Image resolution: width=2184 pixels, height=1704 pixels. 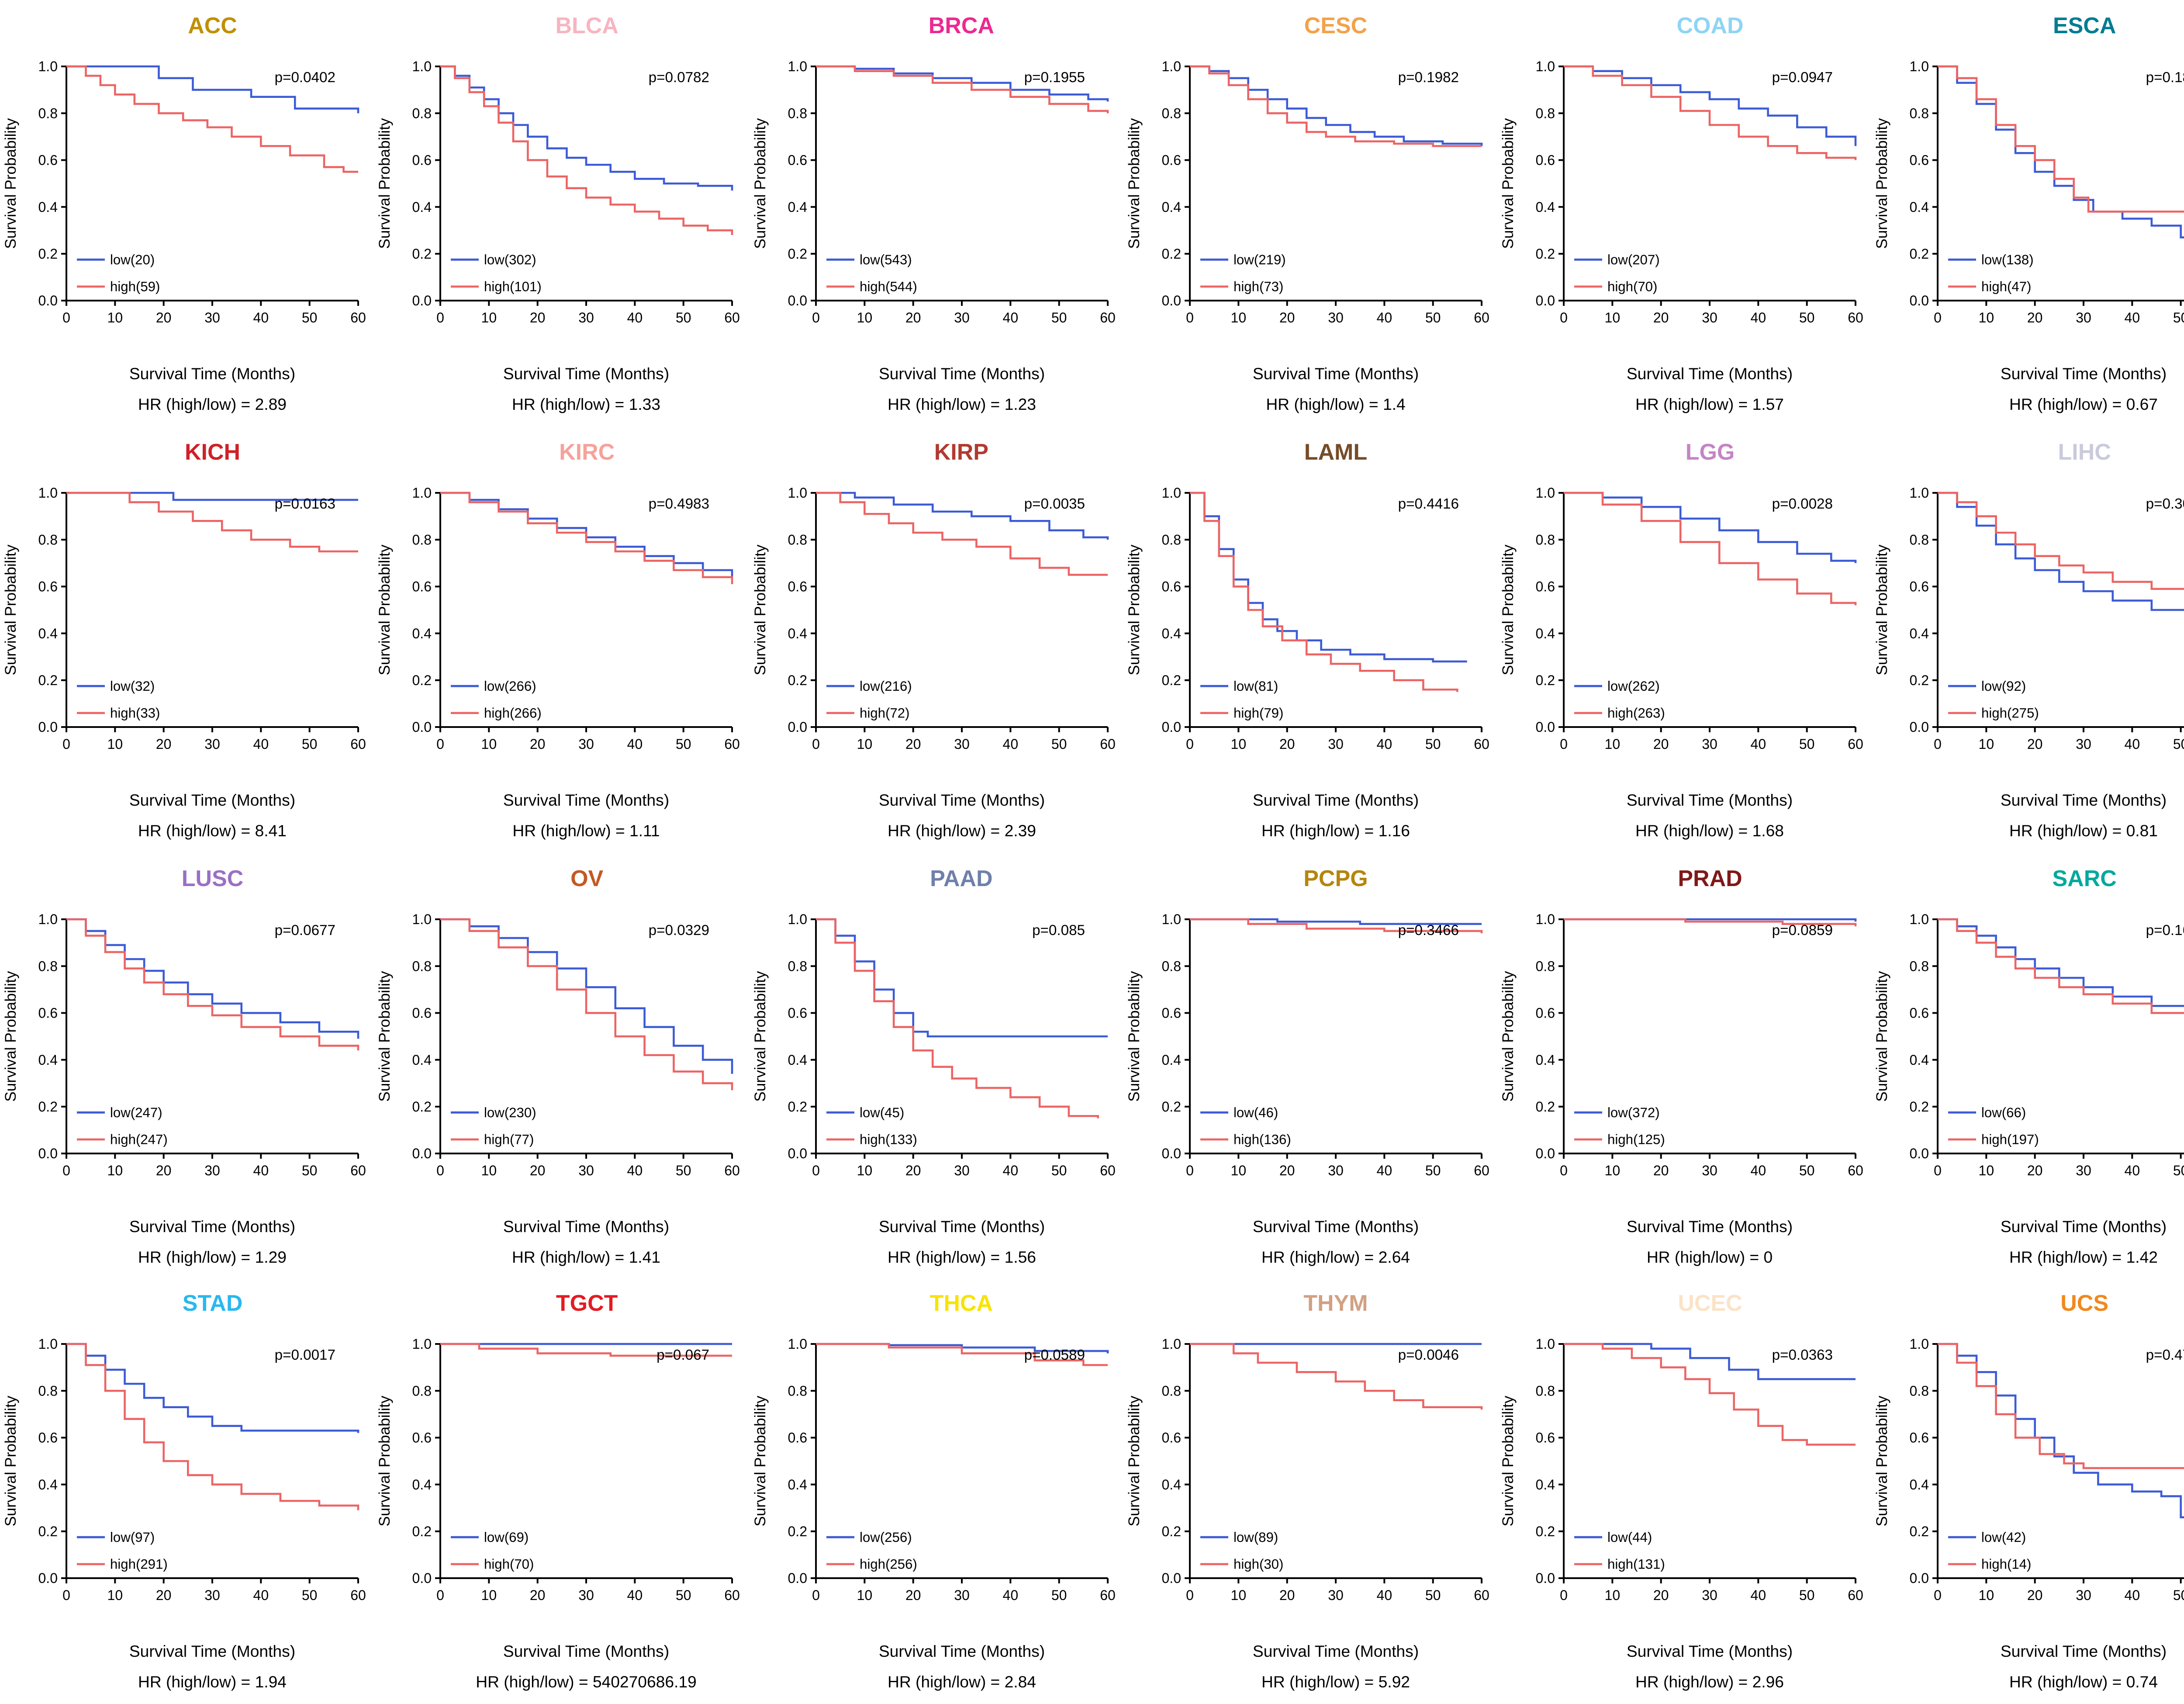 I want to click on panel-title: KIRP, so click(x=961, y=451).